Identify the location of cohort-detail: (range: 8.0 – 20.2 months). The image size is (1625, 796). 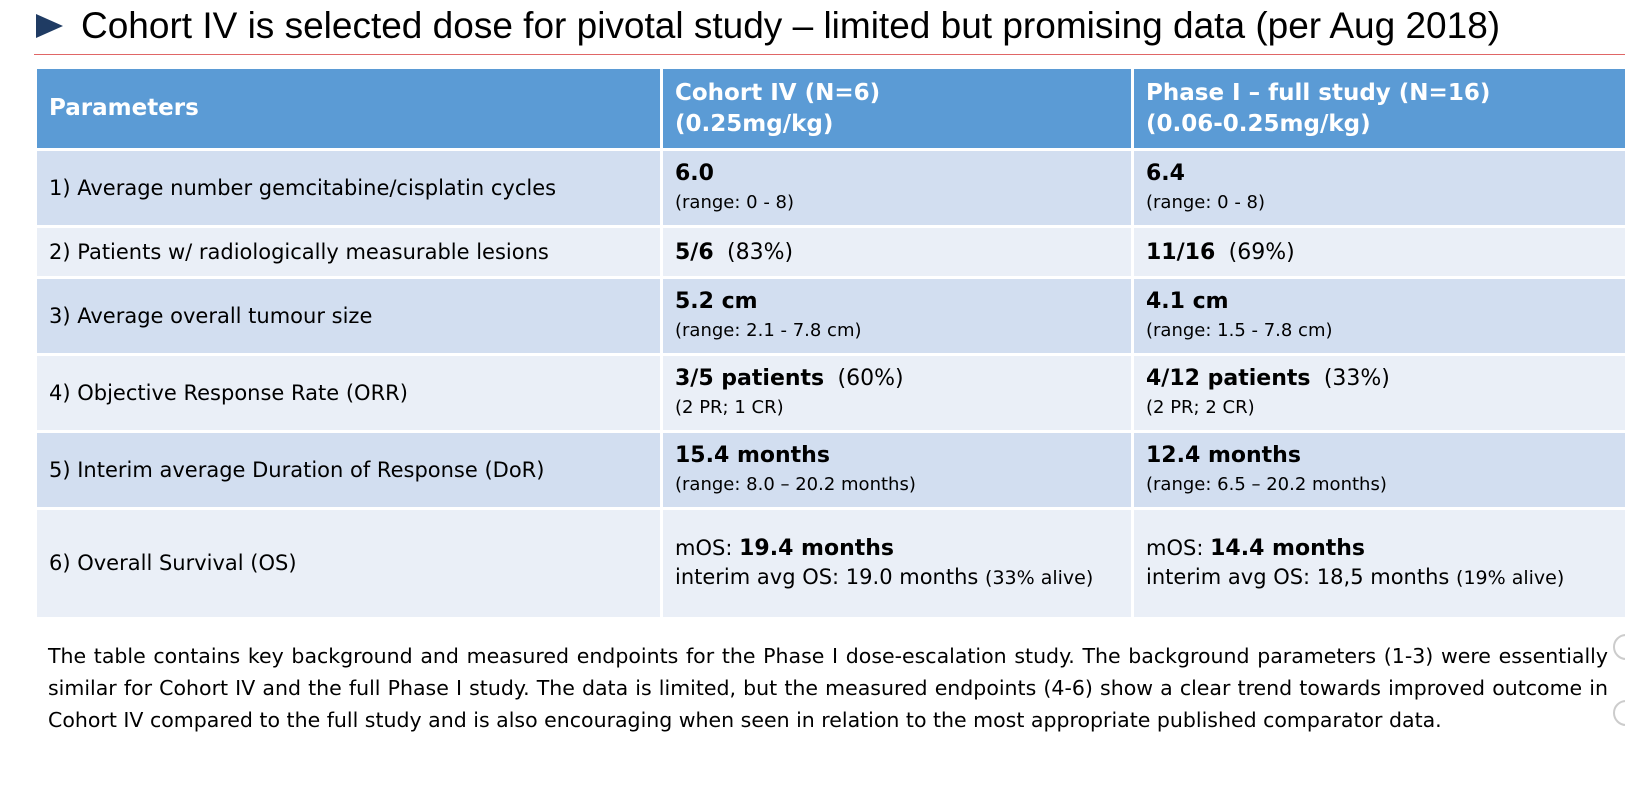
(795, 484).